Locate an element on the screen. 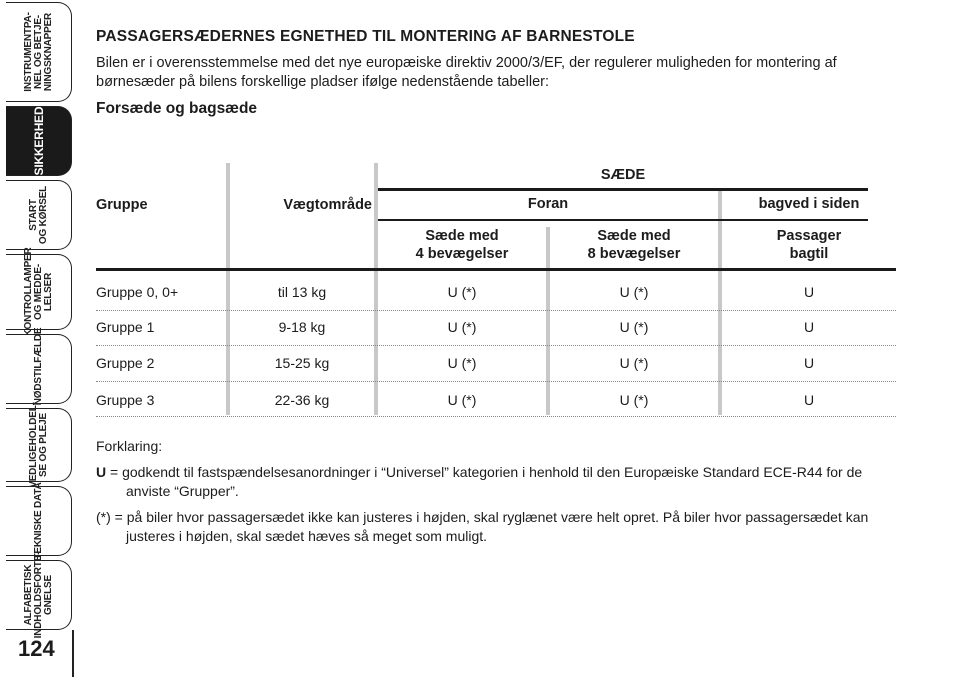 Image resolution: width=960 pixels, height=677 pixels. front-seat-8-header: Sæde med 8 bevægelser is located at coordinates (634, 245).